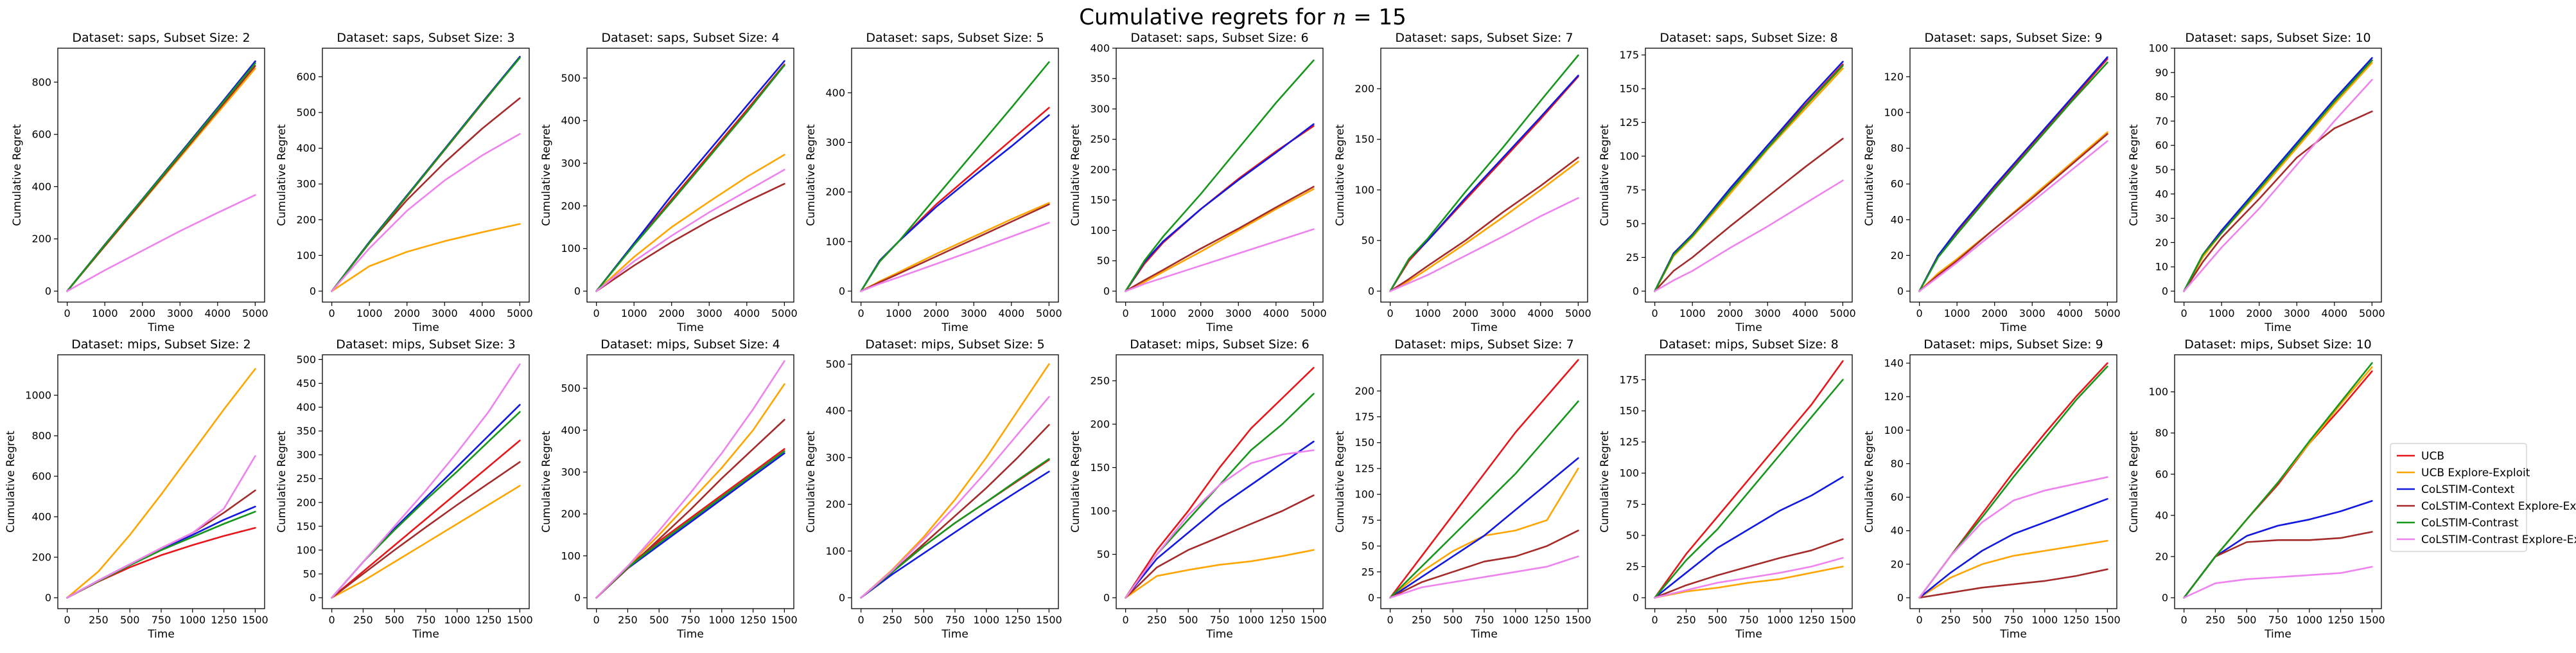  What do you see at coordinates (2161, 474) in the screenshot?
I see `y-tick-label: 60` at bounding box center [2161, 474].